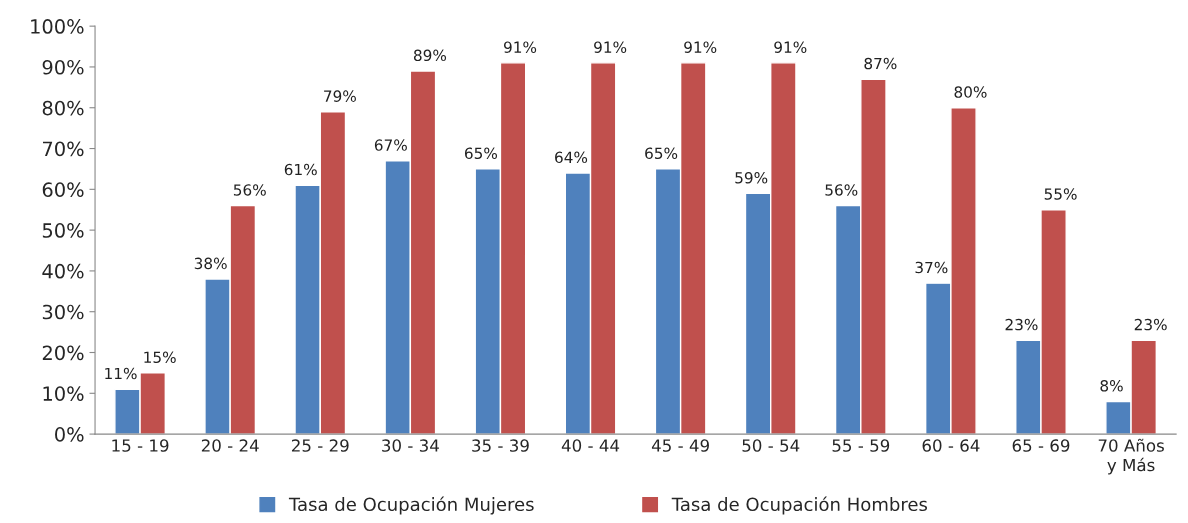 The image size is (1188, 523). What do you see at coordinates (1060, 194) in the screenshot?
I see `data-label: 55%` at bounding box center [1060, 194].